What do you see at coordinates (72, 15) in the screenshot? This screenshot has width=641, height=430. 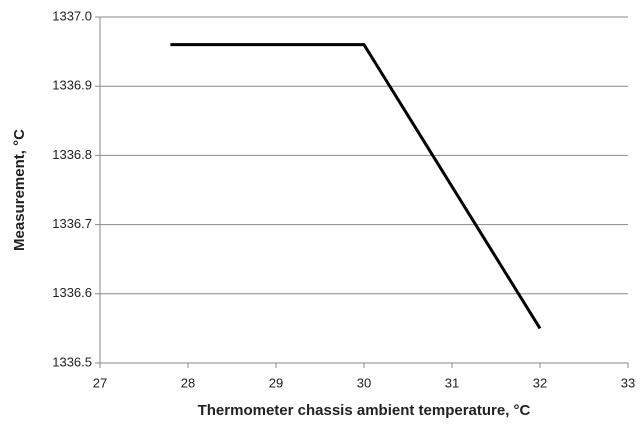 I see `y-tick-label: 1337.0` at bounding box center [72, 15].